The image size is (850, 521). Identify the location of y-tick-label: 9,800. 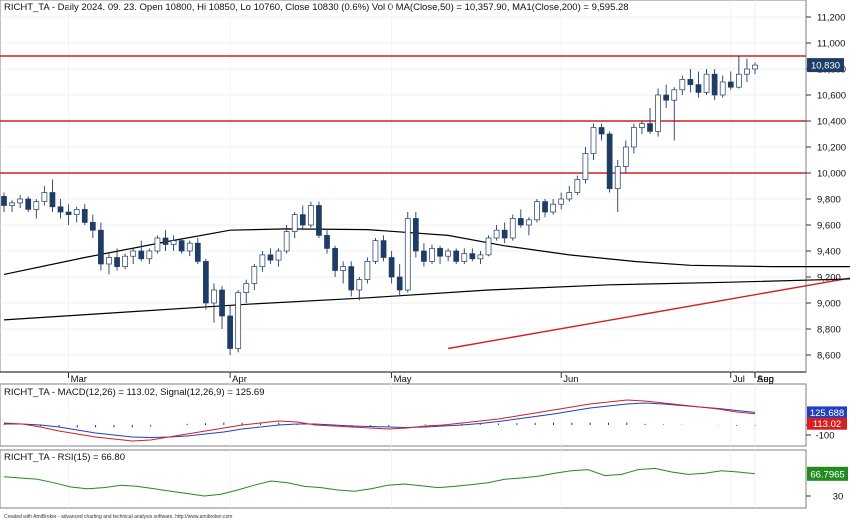
(829, 200).